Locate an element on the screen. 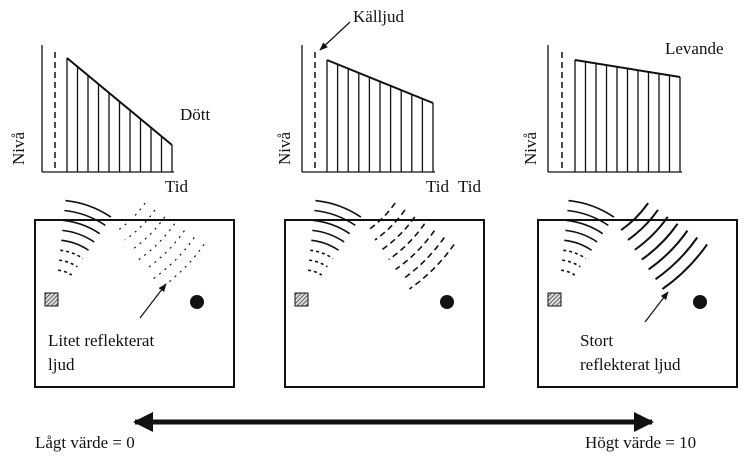  room-label: Litet reflekterat is located at coordinates (101, 340).